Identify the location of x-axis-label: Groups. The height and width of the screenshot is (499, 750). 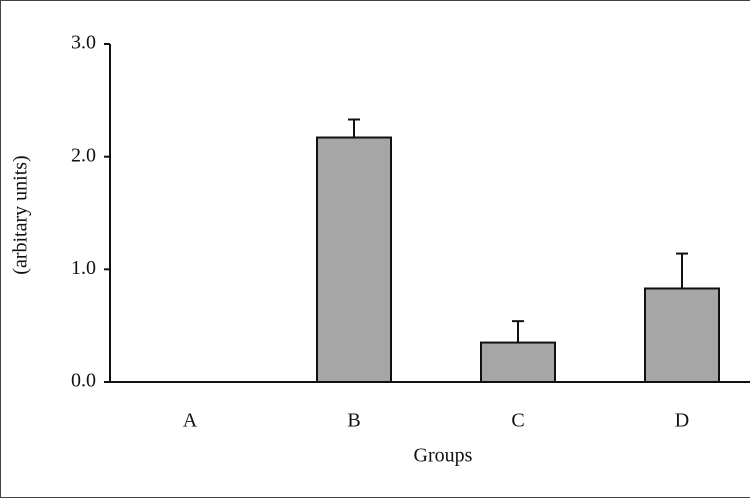
(443, 456).